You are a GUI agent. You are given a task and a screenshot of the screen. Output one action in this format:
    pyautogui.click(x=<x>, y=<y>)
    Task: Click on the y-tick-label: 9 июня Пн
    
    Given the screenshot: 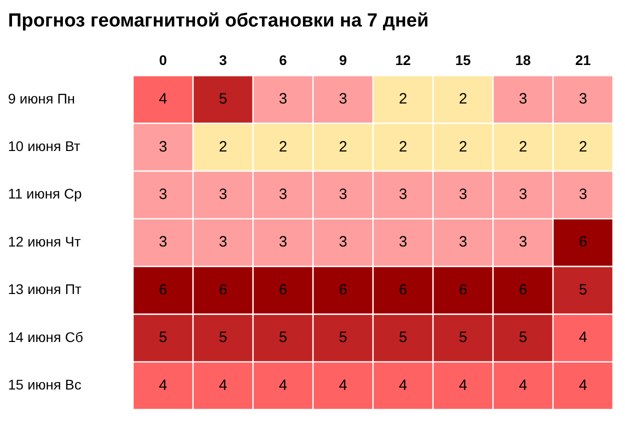 What is the action you would take?
    pyautogui.click(x=41, y=98)
    